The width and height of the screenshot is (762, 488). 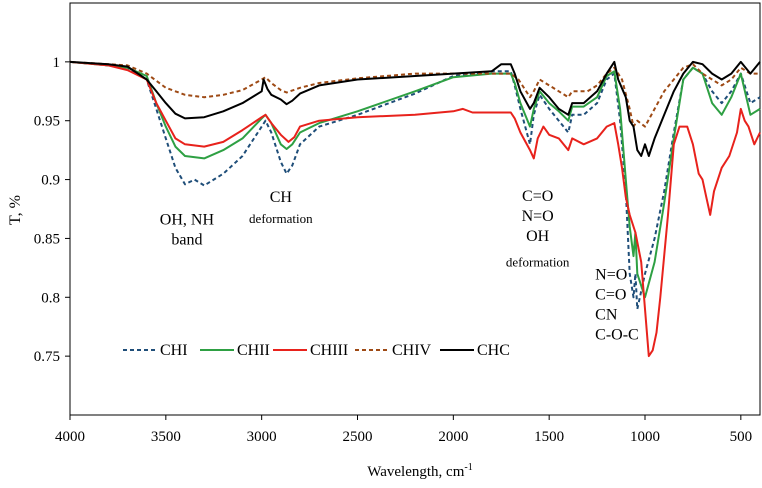 I want to click on x-tick-label: 3500, so click(x=166, y=437).